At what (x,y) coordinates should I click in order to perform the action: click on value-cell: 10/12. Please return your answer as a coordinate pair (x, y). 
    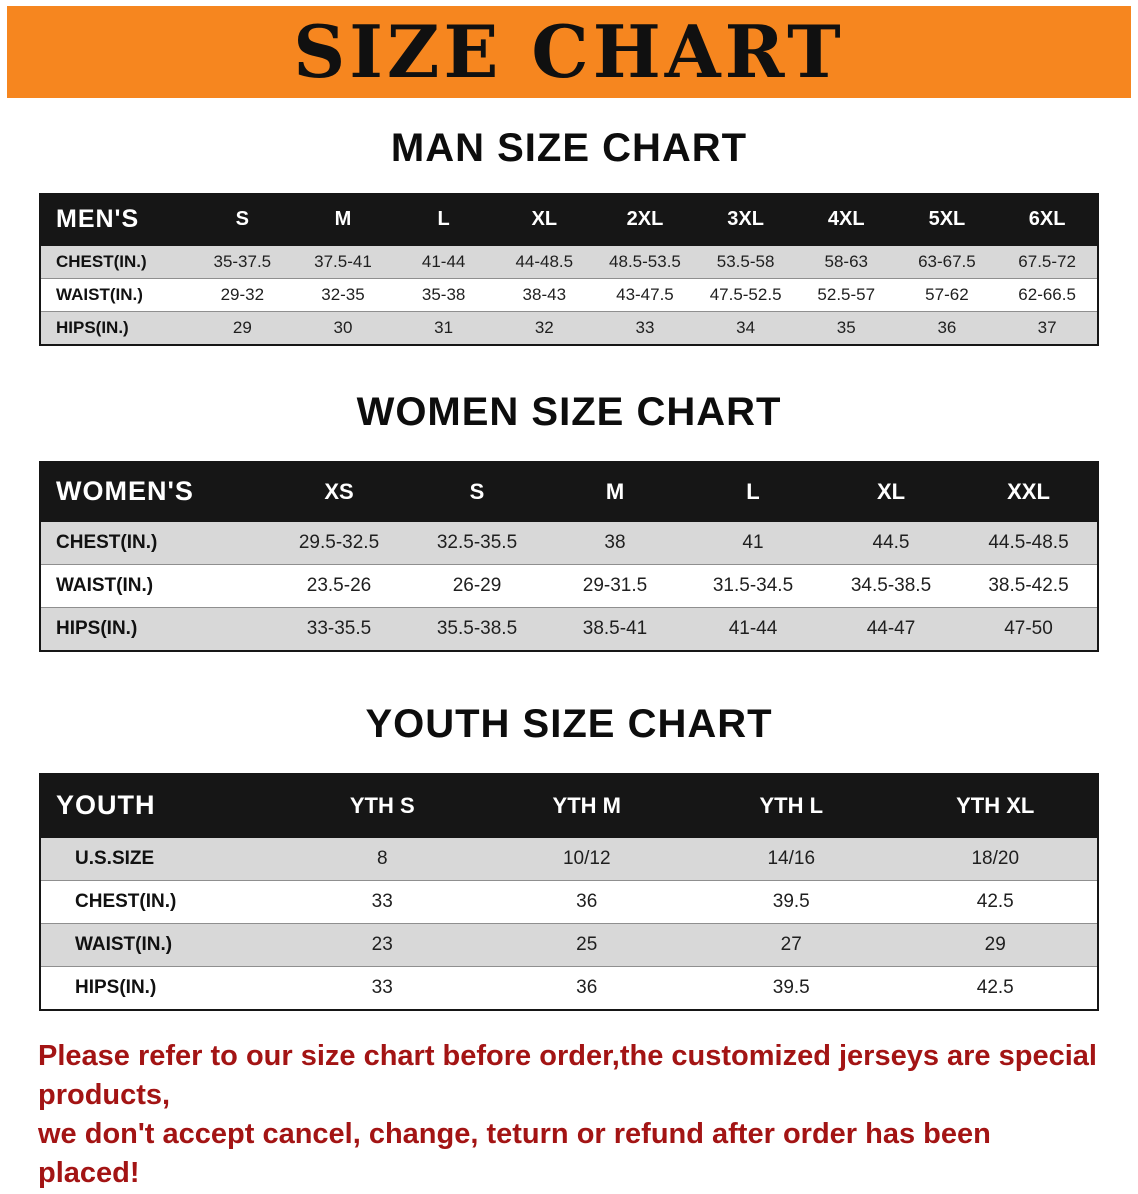
    Looking at the image, I should click on (586, 859).